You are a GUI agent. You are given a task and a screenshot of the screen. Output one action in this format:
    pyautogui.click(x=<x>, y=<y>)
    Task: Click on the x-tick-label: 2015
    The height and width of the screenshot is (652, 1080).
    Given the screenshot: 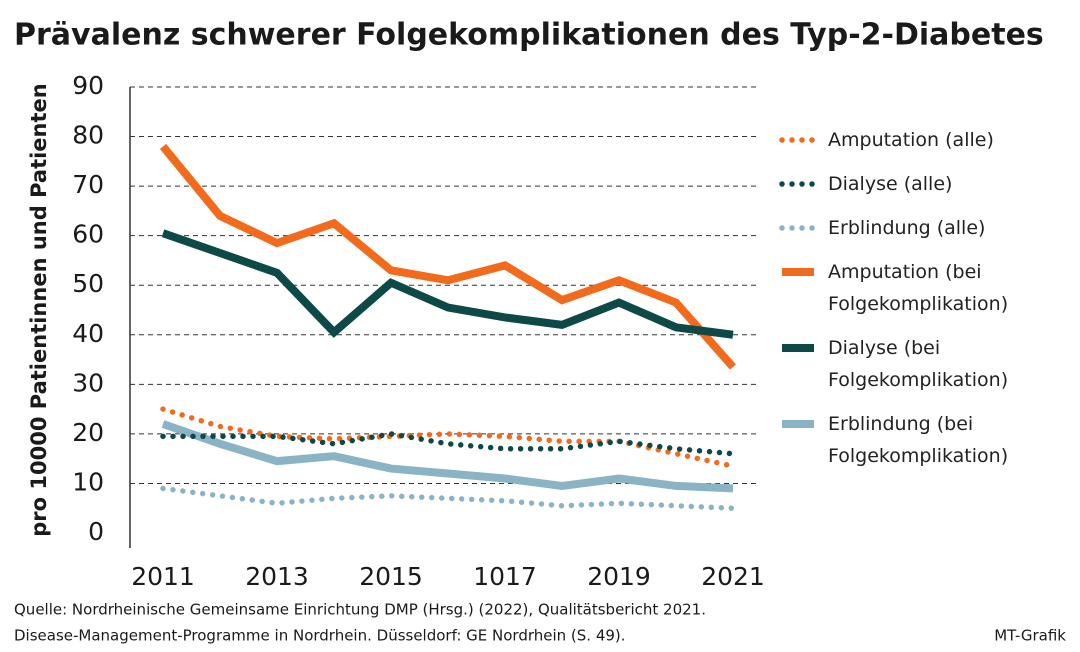 What is the action you would take?
    pyautogui.click(x=391, y=576)
    